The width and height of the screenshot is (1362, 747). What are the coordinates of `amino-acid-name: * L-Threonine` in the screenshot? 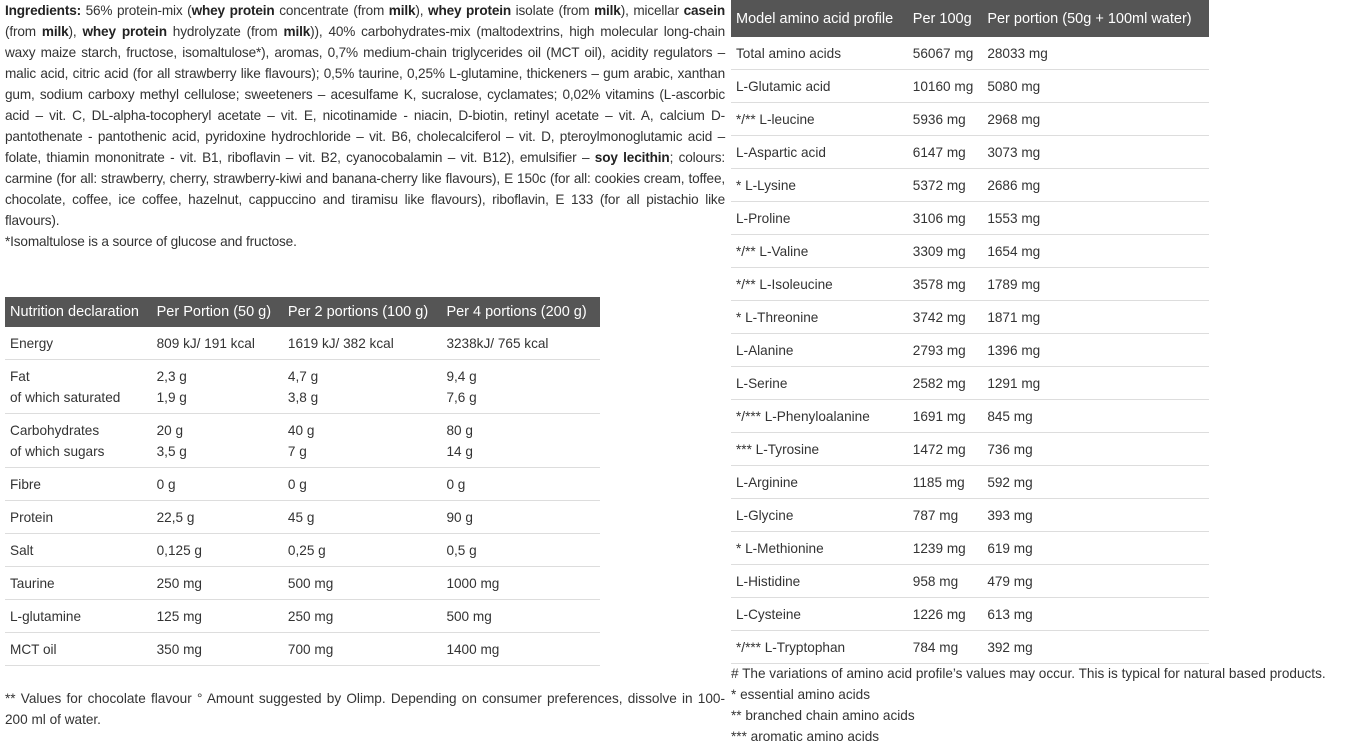 It's located at (819, 317).